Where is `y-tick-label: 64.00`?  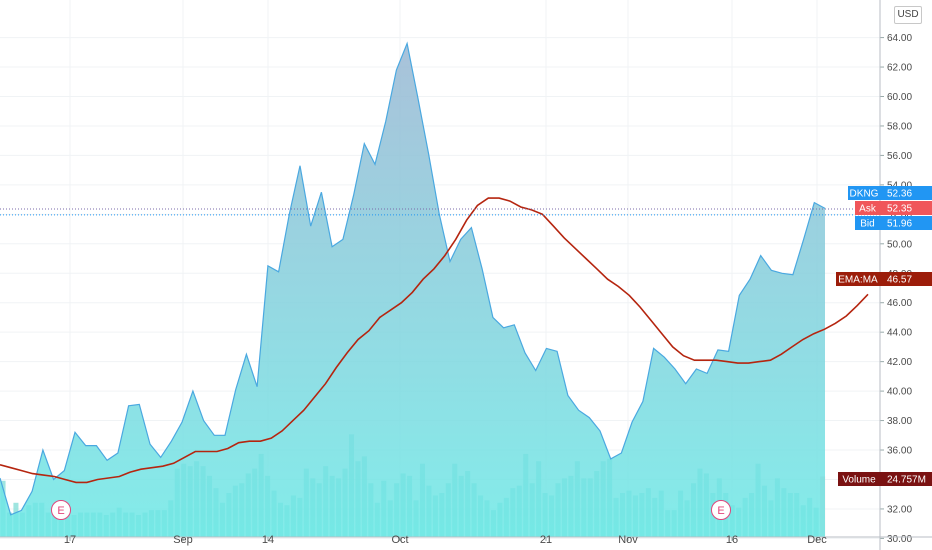 y-tick-label: 64.00 is located at coordinates (899, 38).